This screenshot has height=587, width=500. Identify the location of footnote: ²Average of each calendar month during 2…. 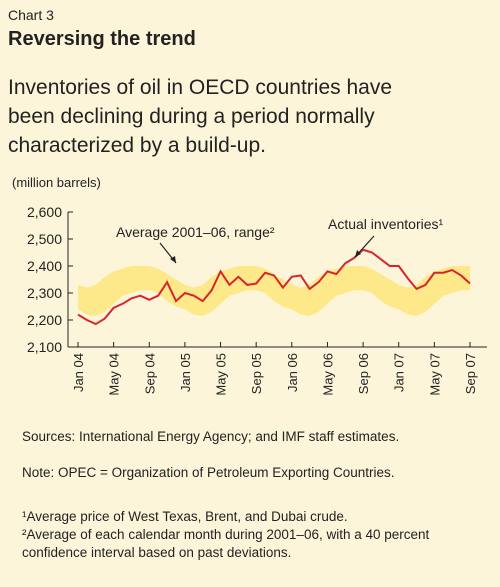
(226, 543).